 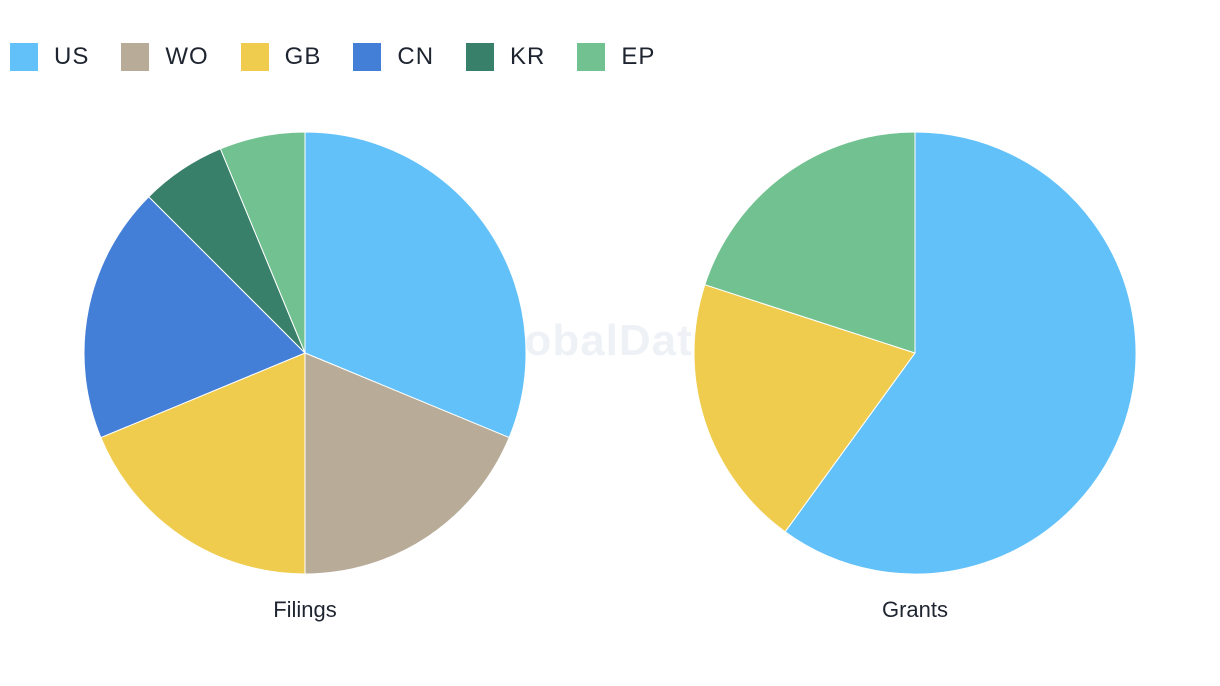 What do you see at coordinates (303, 56) in the screenshot?
I see `legend-label: GB` at bounding box center [303, 56].